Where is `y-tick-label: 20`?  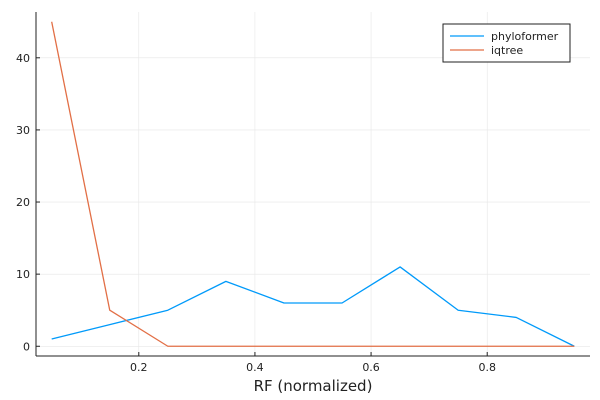 y-tick-label: 20 is located at coordinates (23, 202).